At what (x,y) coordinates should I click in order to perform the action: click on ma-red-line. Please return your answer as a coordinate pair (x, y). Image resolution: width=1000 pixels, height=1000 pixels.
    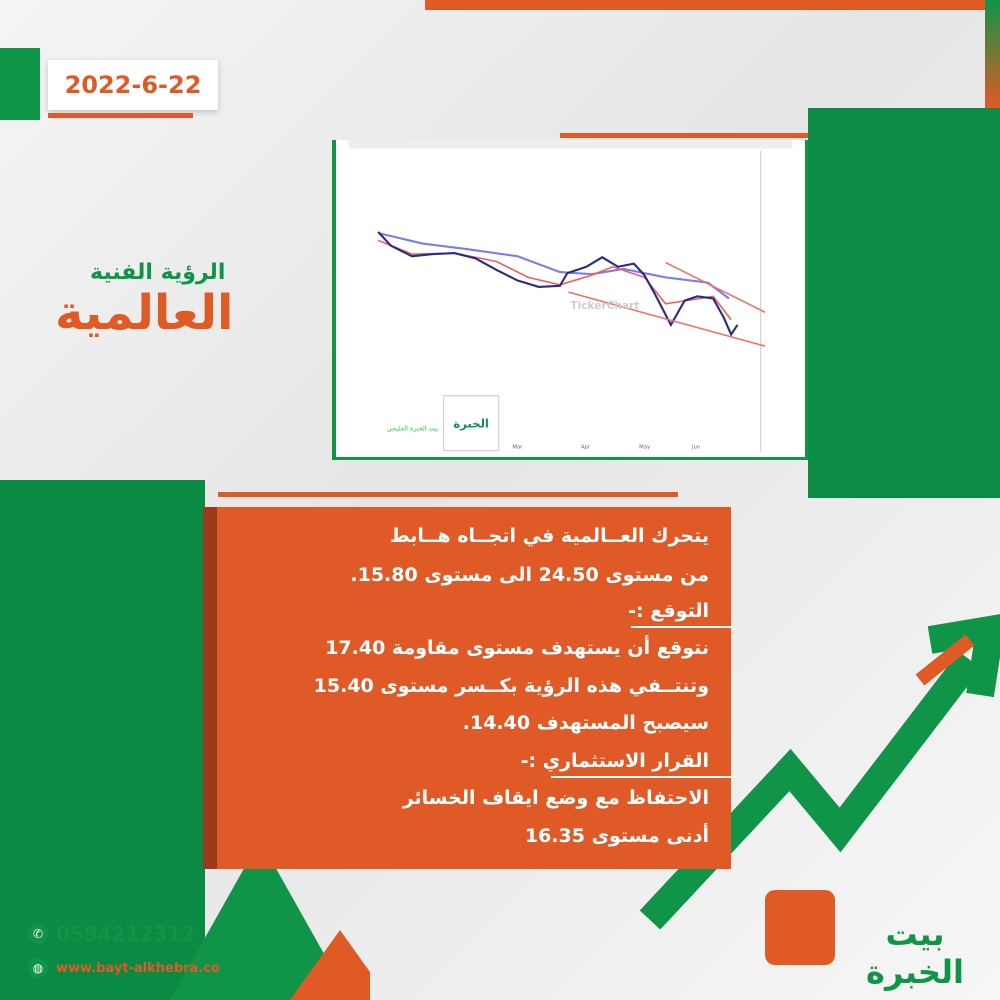
    Looking at the image, I should click on (554, 280).